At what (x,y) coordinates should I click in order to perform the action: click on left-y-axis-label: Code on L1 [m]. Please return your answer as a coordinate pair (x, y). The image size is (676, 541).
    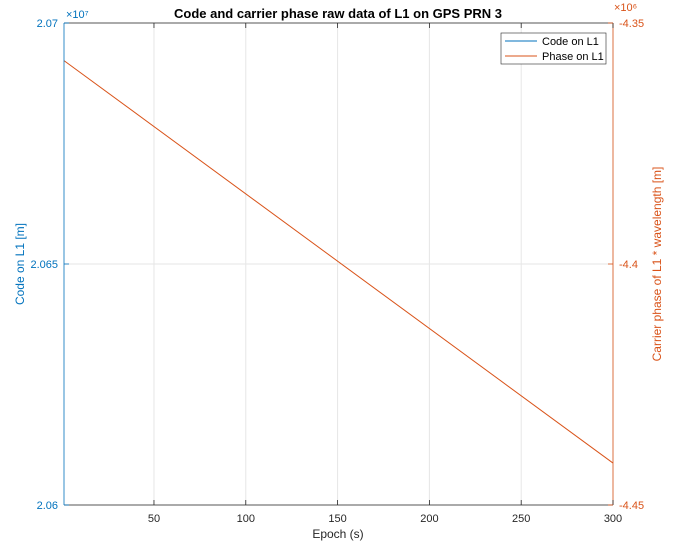
    Looking at the image, I should click on (20, 264).